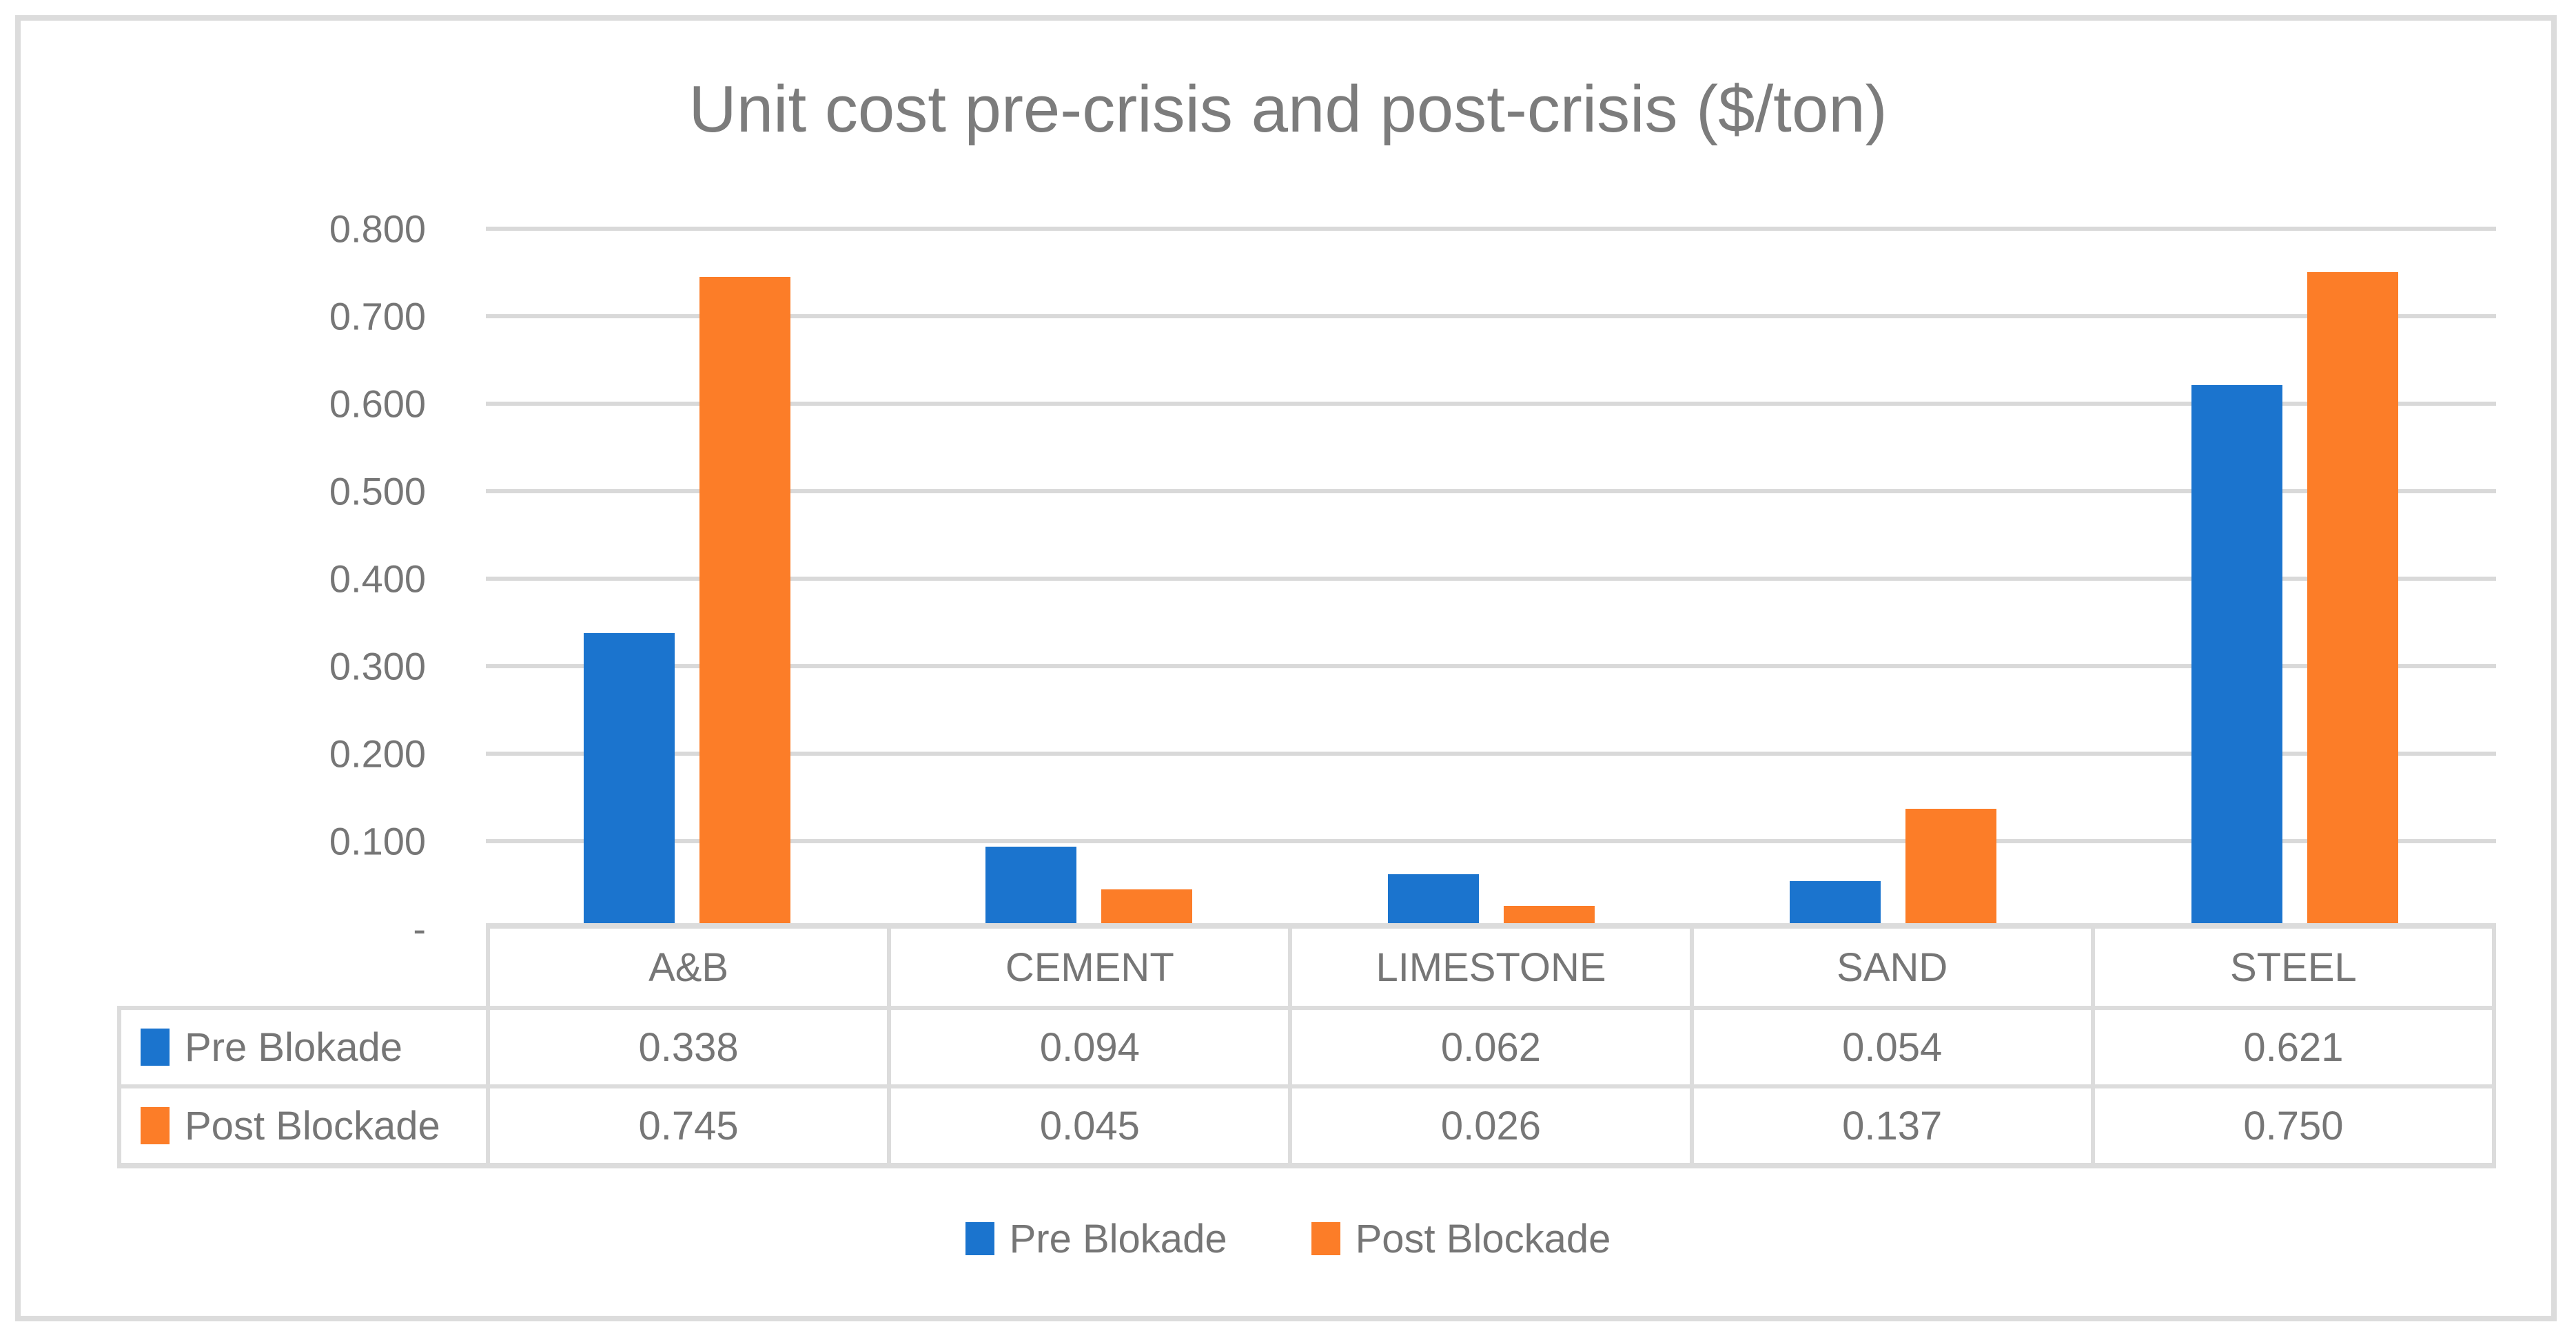  Describe the element at coordinates (1092, 968) in the screenshot. I see `table-header-cell-cement: CEMENT` at that location.